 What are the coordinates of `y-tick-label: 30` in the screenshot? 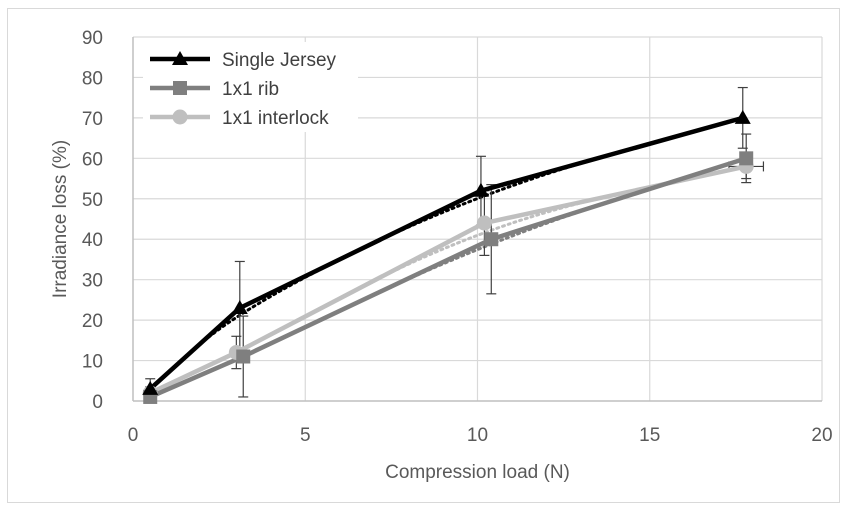 It's located at (92, 281).